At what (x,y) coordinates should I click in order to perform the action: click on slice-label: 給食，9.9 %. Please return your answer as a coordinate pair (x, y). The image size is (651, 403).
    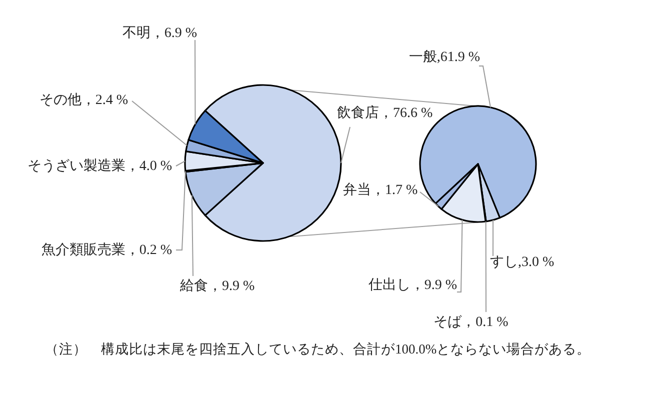
    Looking at the image, I should click on (217, 287).